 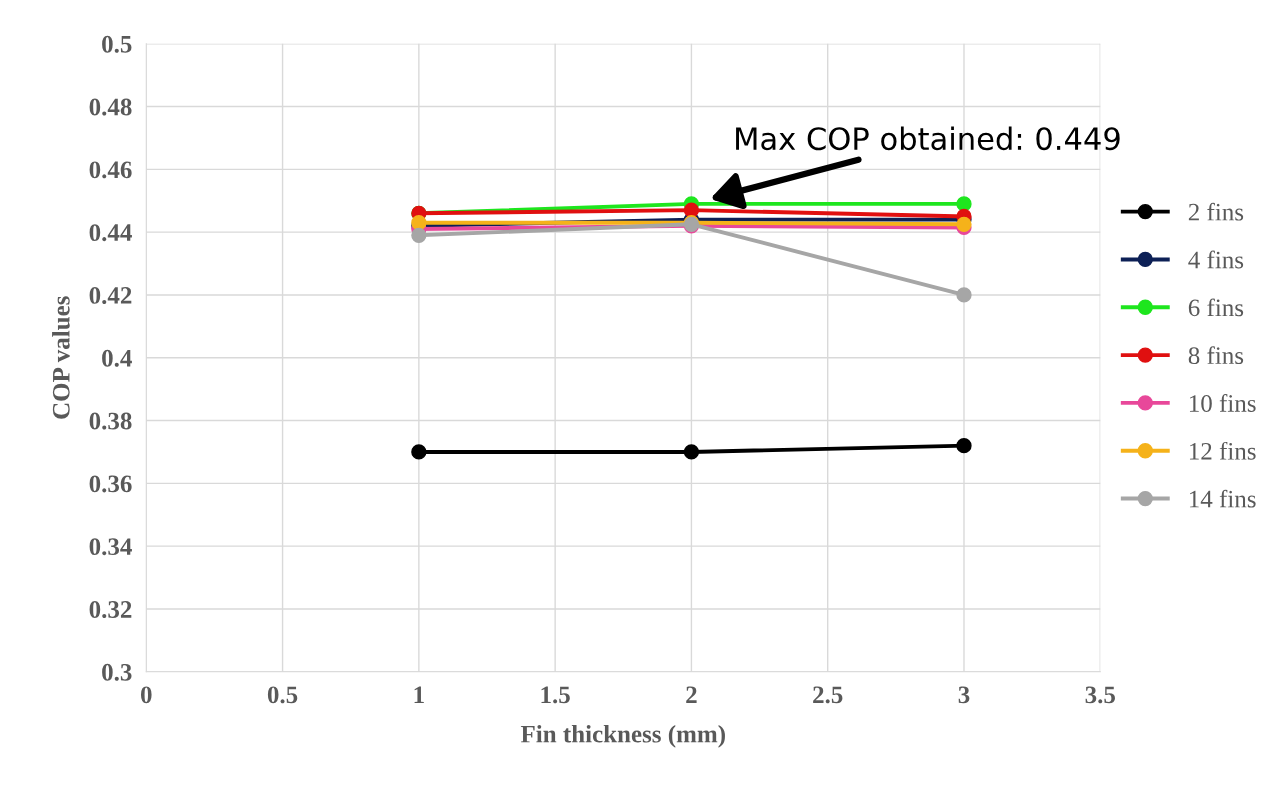 I want to click on x-axis-title: Fin thickness (mm), so click(x=622, y=736).